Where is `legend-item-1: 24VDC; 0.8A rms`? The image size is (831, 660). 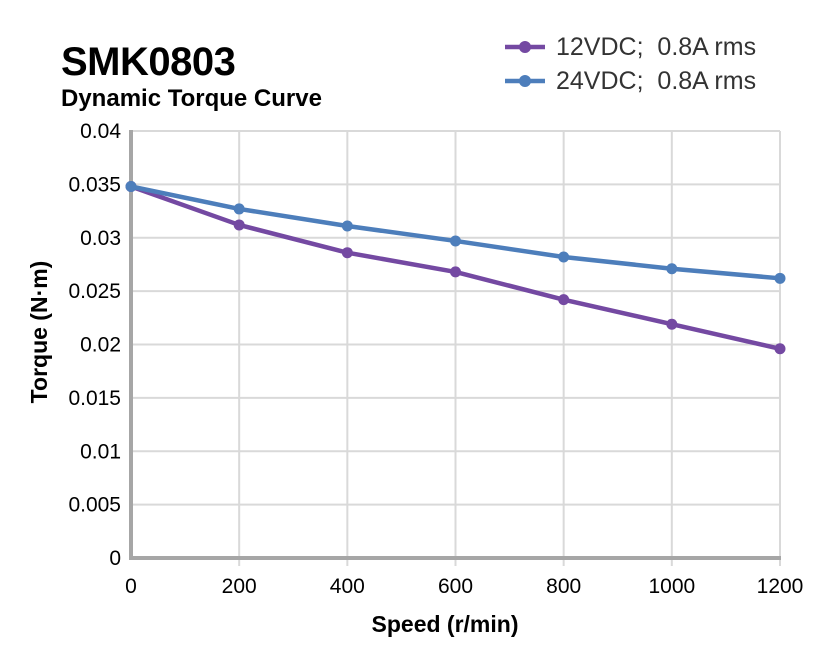
legend-item-1: 24VDC; 0.8A rms is located at coordinates (629, 81).